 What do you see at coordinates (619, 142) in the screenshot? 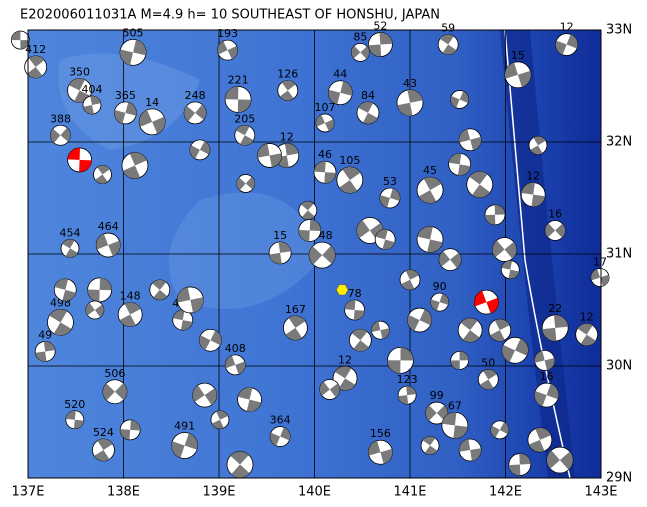
I see `lat-tick-label: 32N` at bounding box center [619, 142].